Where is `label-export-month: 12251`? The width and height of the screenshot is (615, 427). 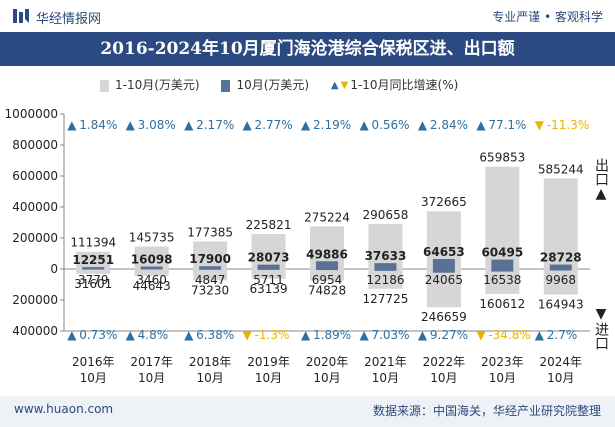
label-export-month: 12251 is located at coordinates (93, 260).